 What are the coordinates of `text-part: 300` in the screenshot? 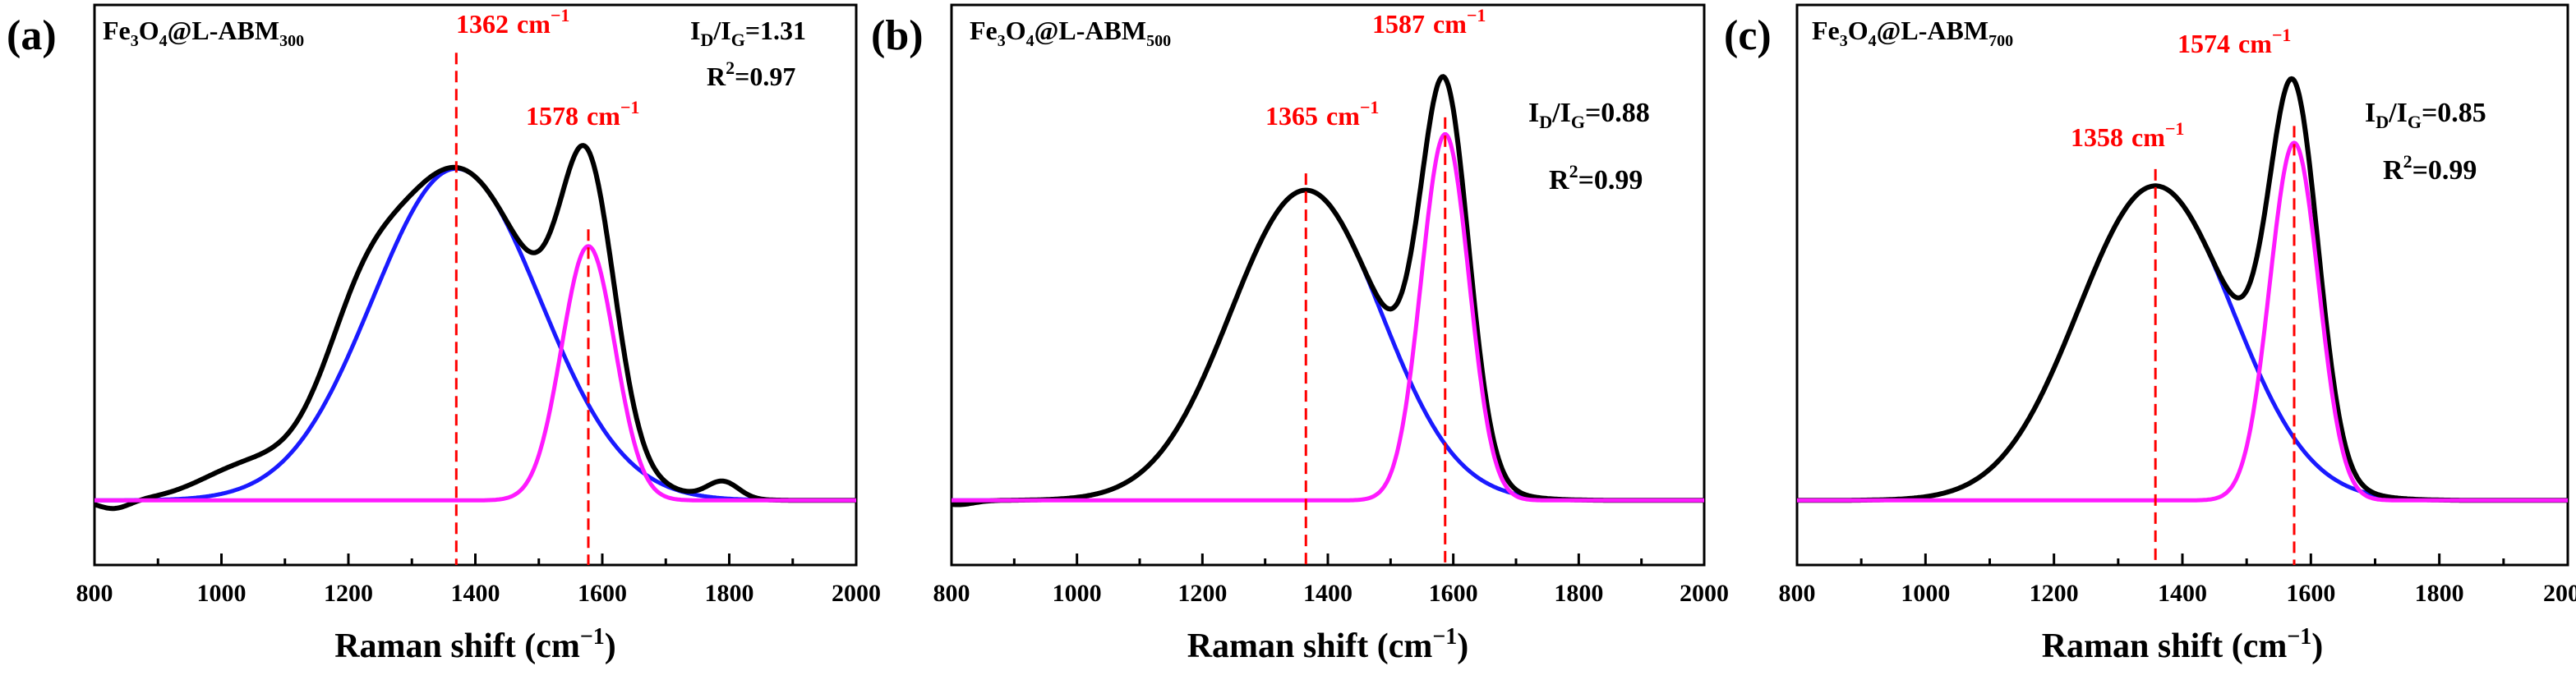 It's located at (291, 41).